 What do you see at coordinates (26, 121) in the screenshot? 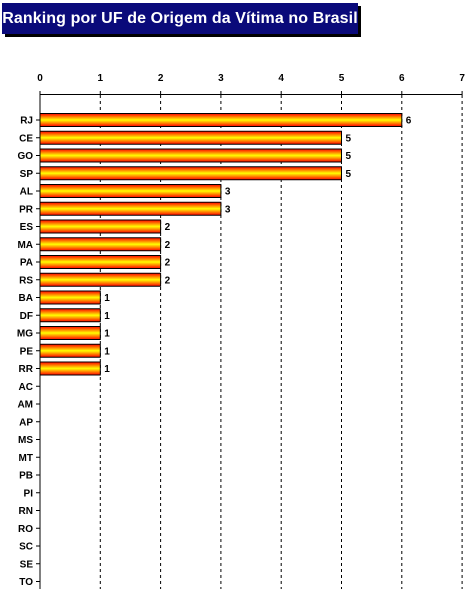
I see `category-label: RJ` at bounding box center [26, 121].